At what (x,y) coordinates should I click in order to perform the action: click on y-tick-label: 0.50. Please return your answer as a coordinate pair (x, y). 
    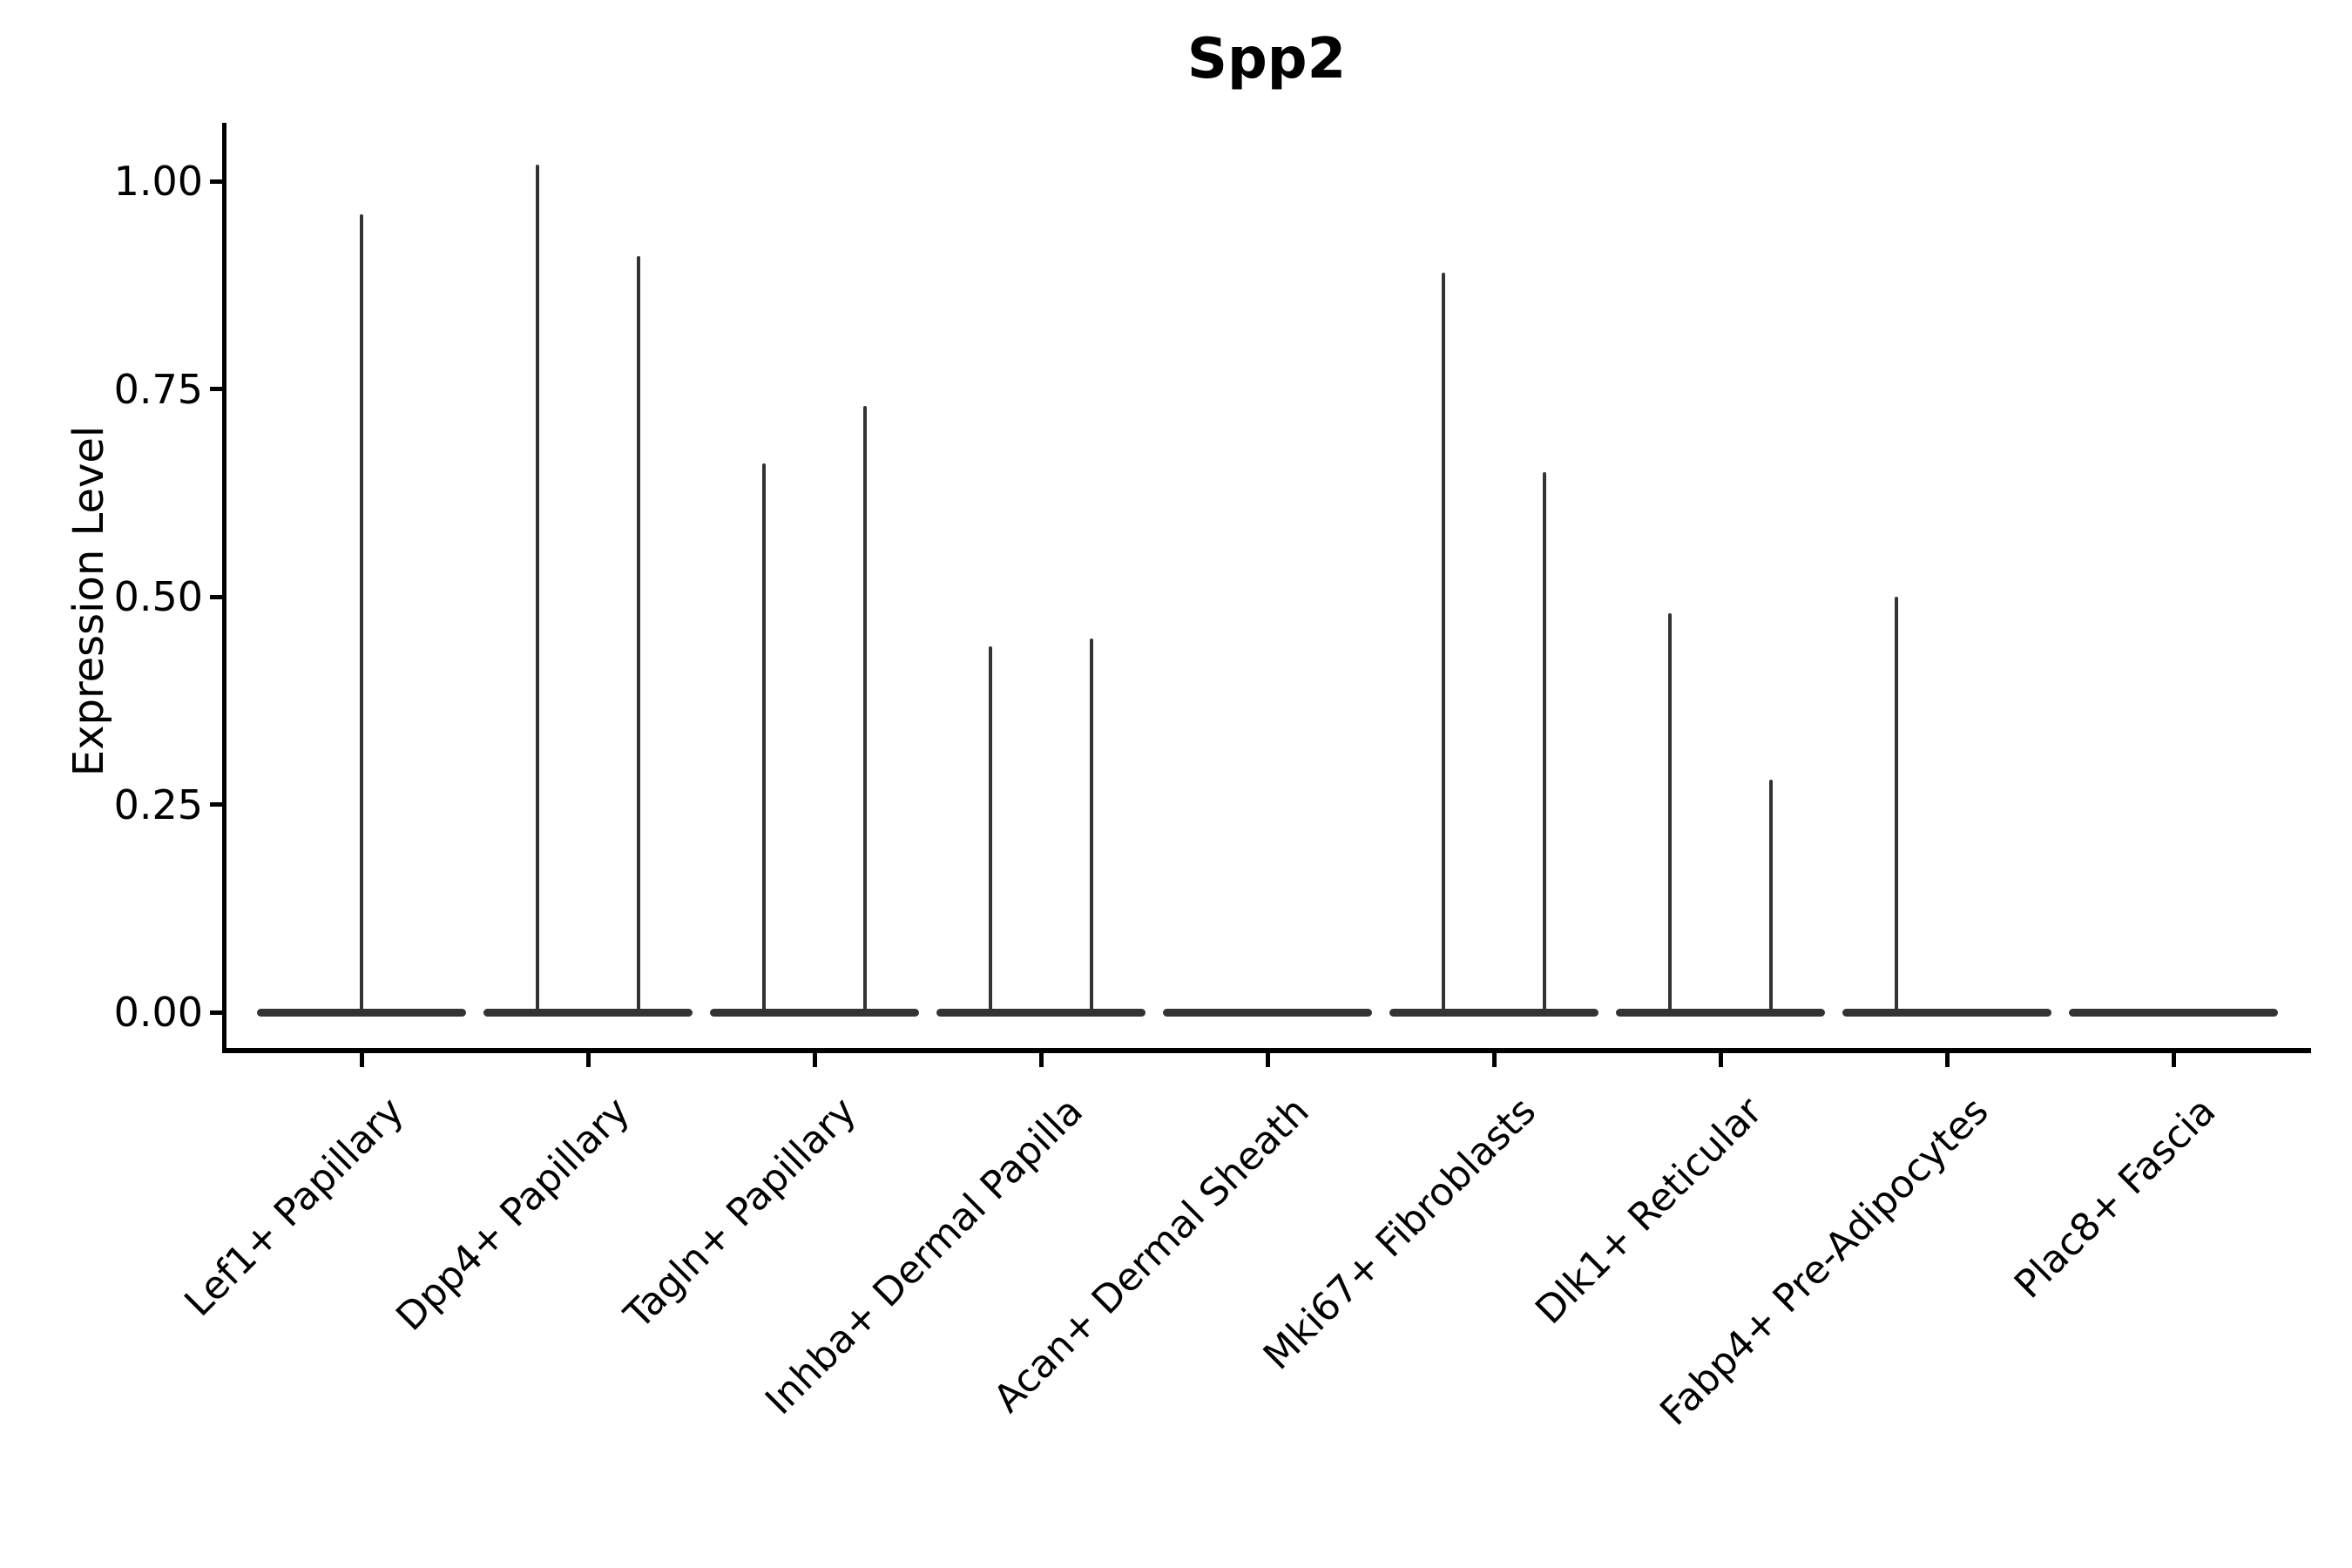
    Looking at the image, I should click on (158, 596).